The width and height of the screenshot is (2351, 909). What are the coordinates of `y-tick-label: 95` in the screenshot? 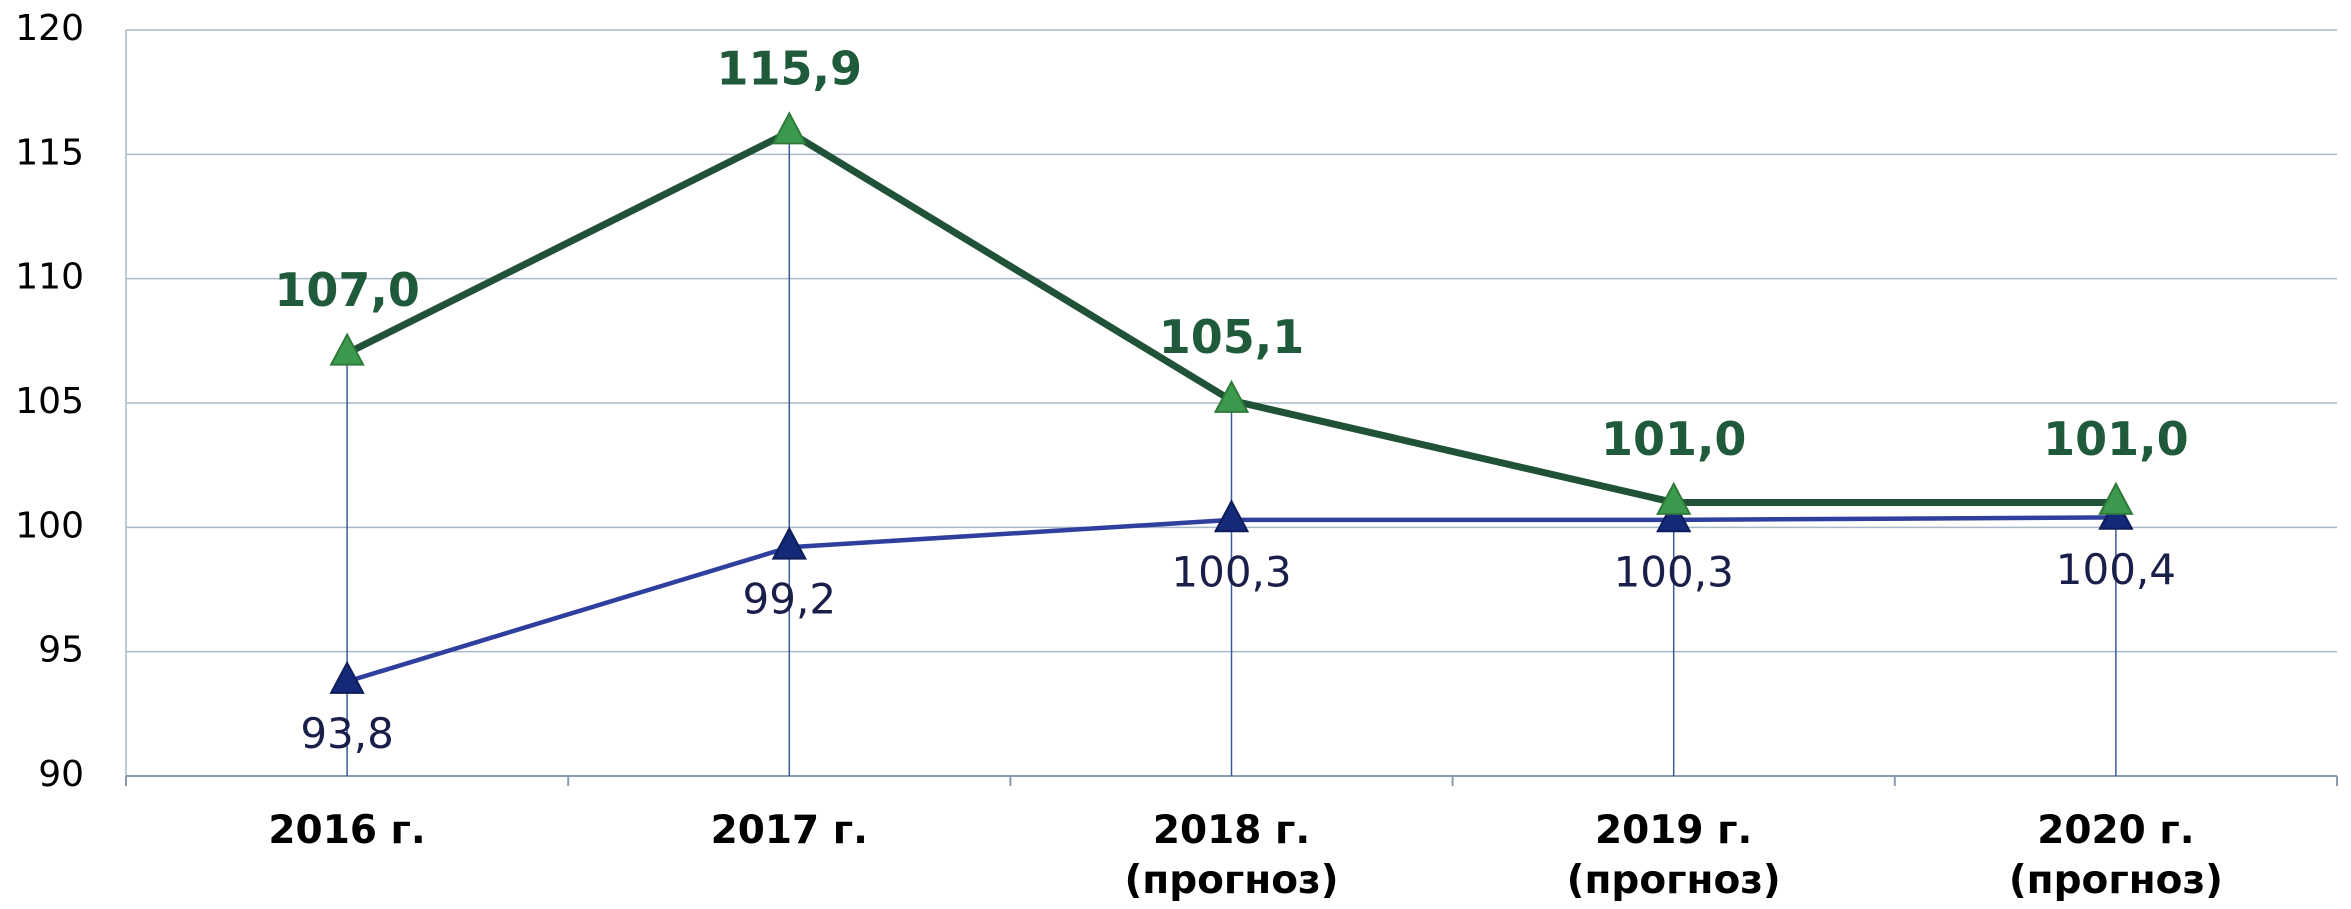 It's located at (61, 650).